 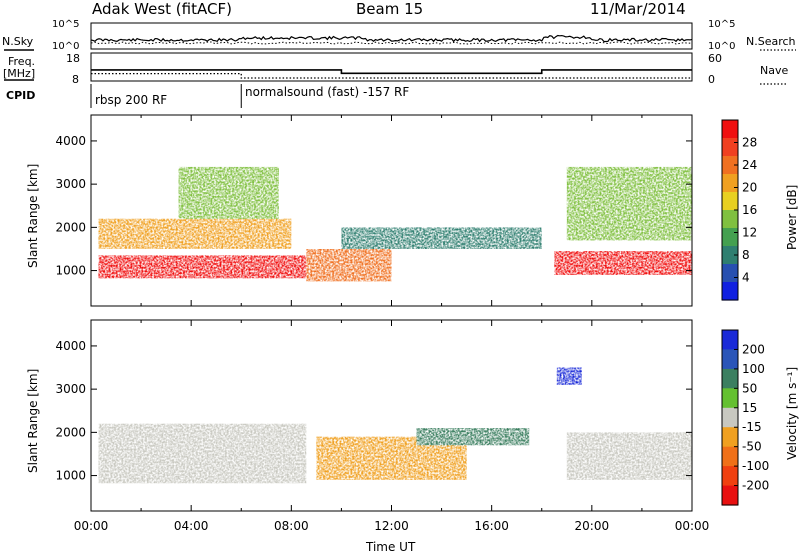 What do you see at coordinates (65, 46) in the screenshot?
I see `nsky-tick-bottom: 10^0` at bounding box center [65, 46].